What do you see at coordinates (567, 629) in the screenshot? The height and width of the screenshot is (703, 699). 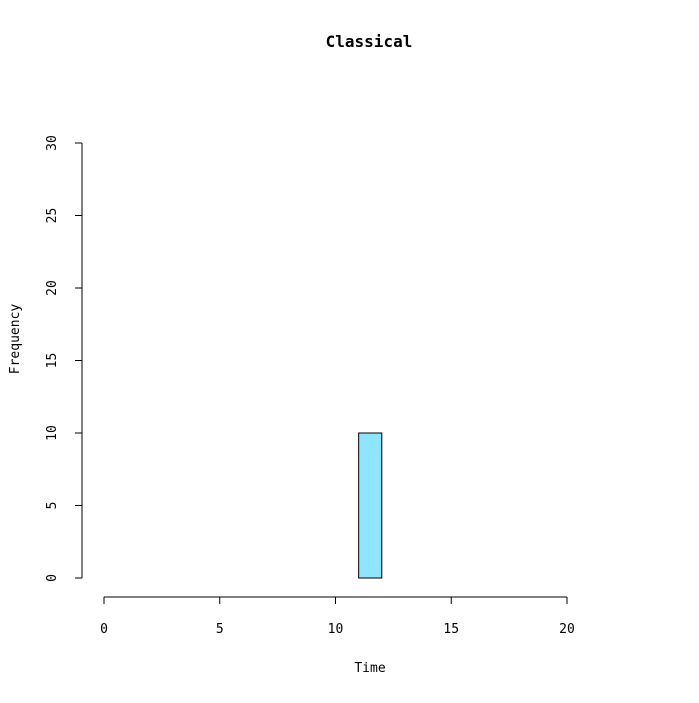 I see `x-tick-label: 20` at bounding box center [567, 629].